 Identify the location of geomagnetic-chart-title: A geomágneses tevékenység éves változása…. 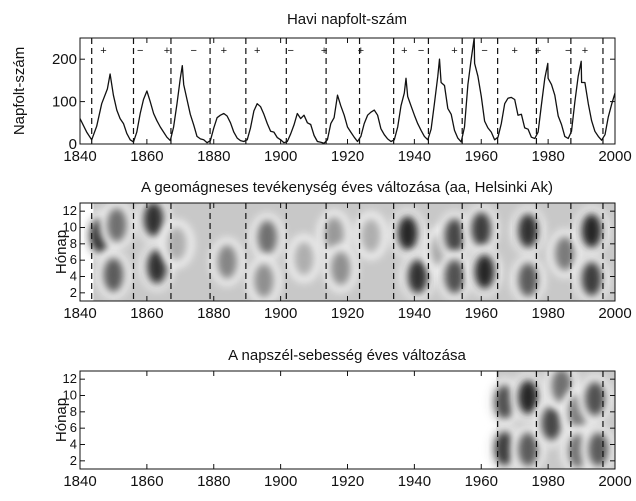
(347, 187).